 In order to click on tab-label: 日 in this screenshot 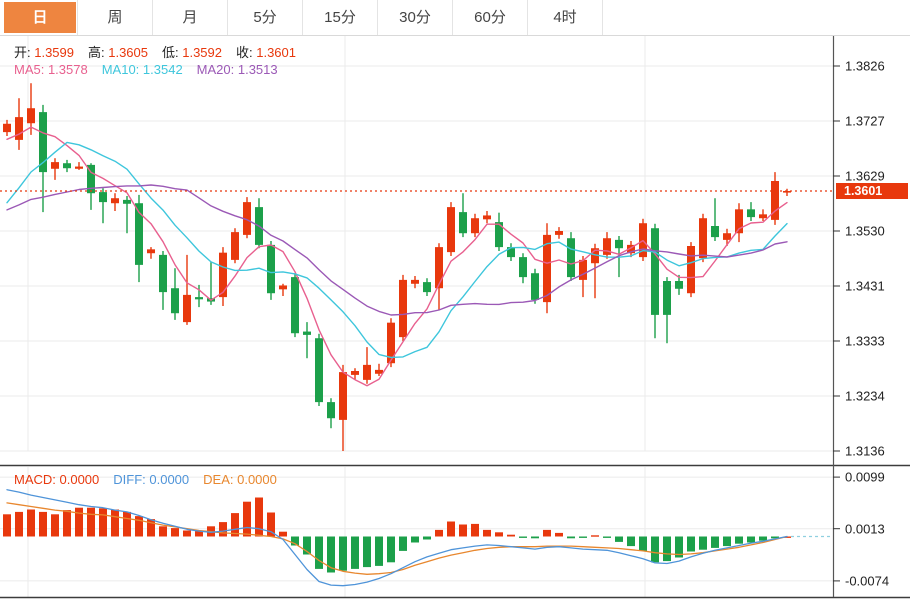, I will do `click(40, 17)`.